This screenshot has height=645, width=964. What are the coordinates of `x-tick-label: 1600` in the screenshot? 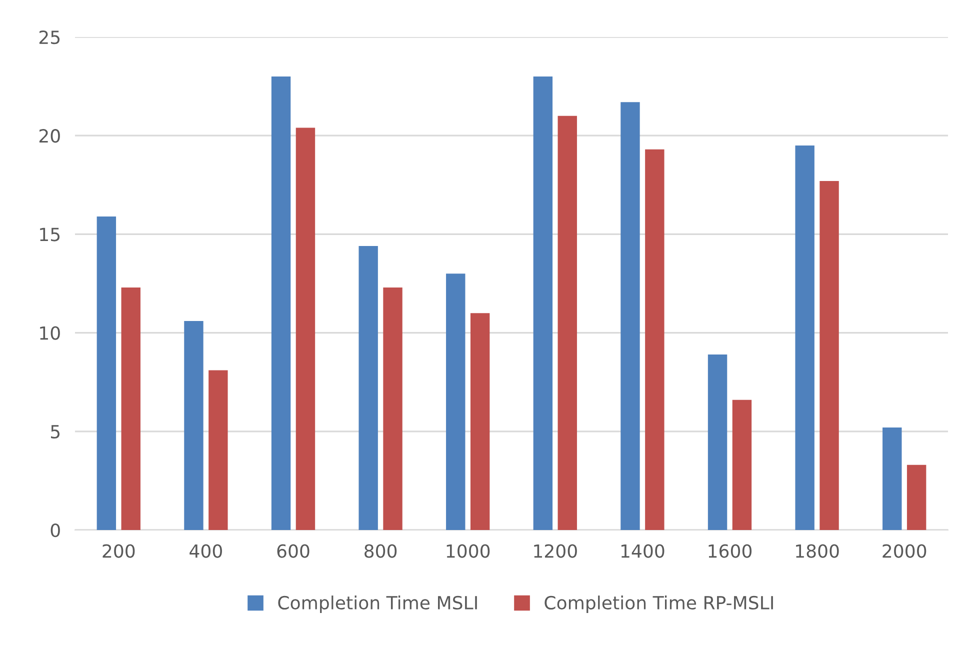 It's located at (730, 551).